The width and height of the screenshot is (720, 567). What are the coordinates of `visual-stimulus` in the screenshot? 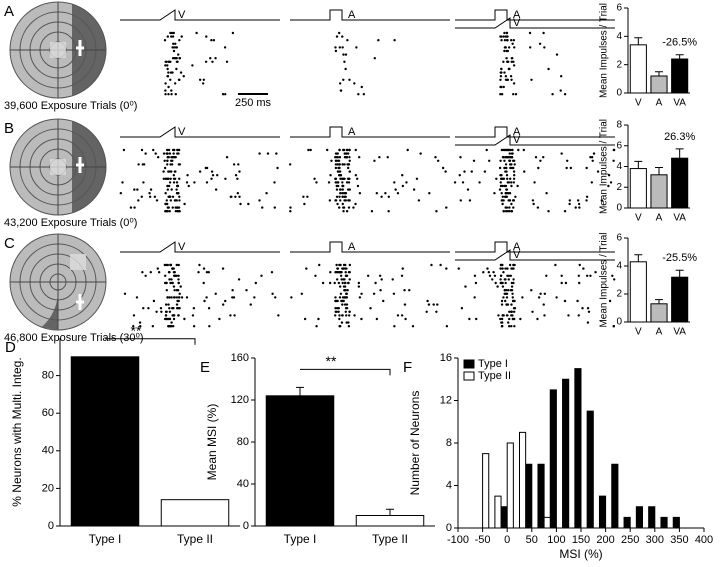 It's located at (78, 262).